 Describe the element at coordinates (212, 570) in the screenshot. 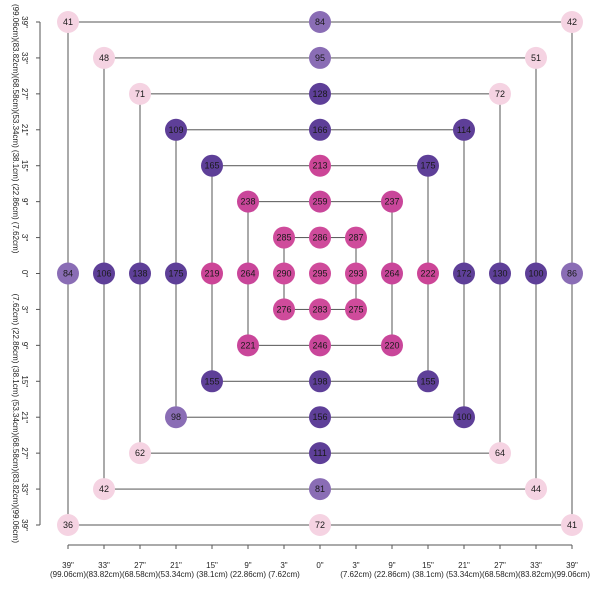

I see `x-tick-label: 15" (38.1cm)` at that location.